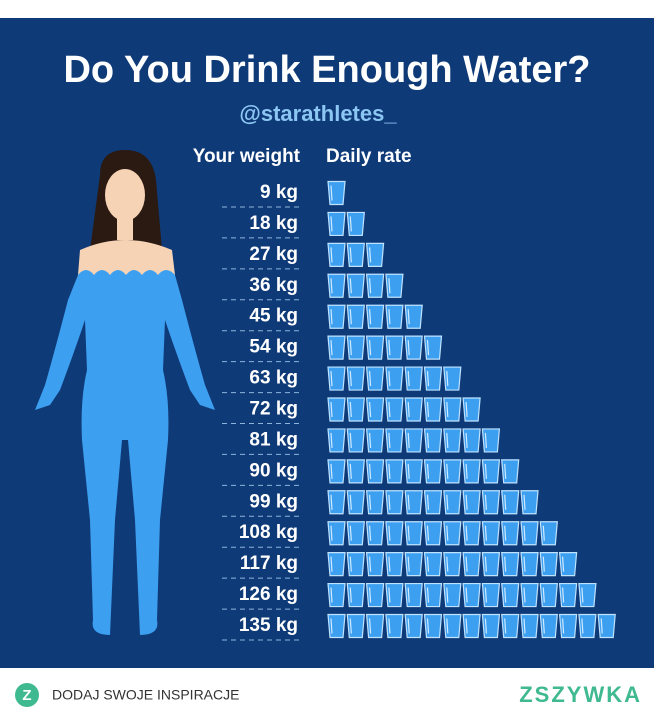 This screenshot has height=713, width=654. I want to click on weight-label: 72 kg, so click(273, 409).